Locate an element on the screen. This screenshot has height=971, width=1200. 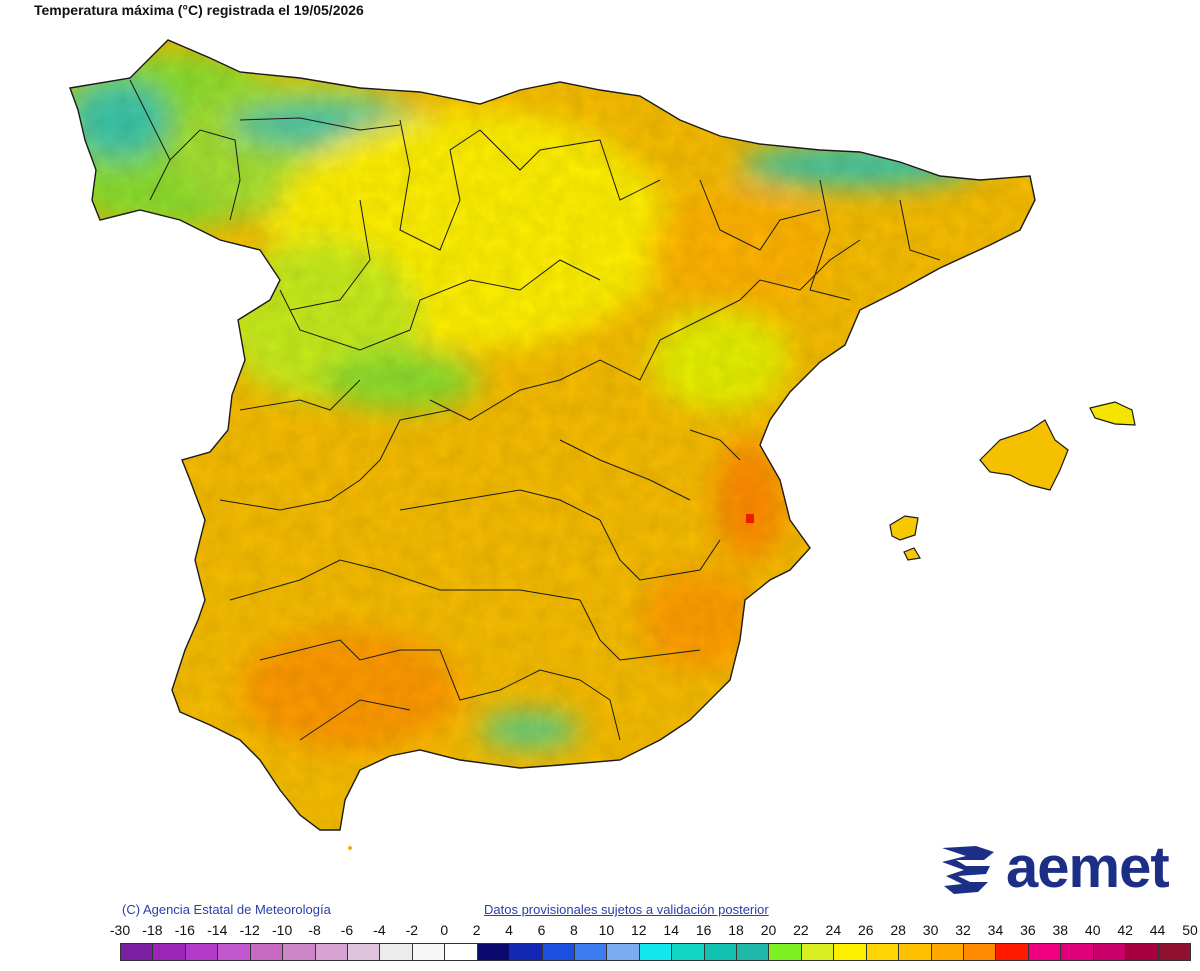
ceuta-marker is located at coordinates (350, 848).